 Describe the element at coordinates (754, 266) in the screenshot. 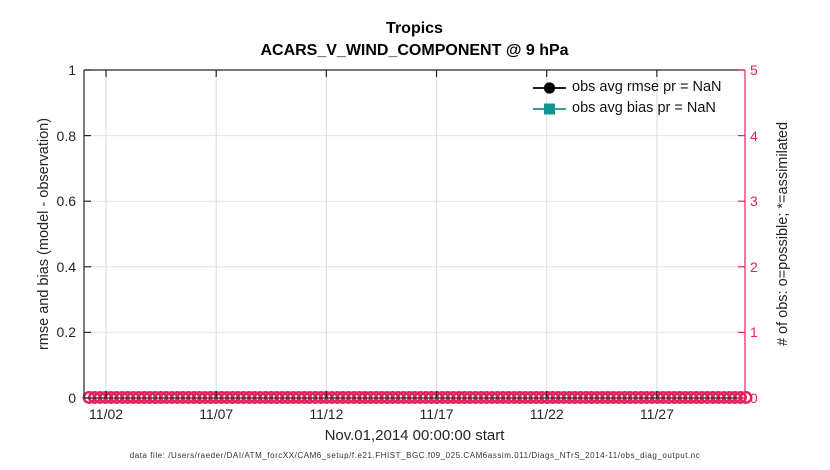

I see `y-tick-label-right: 2` at that location.